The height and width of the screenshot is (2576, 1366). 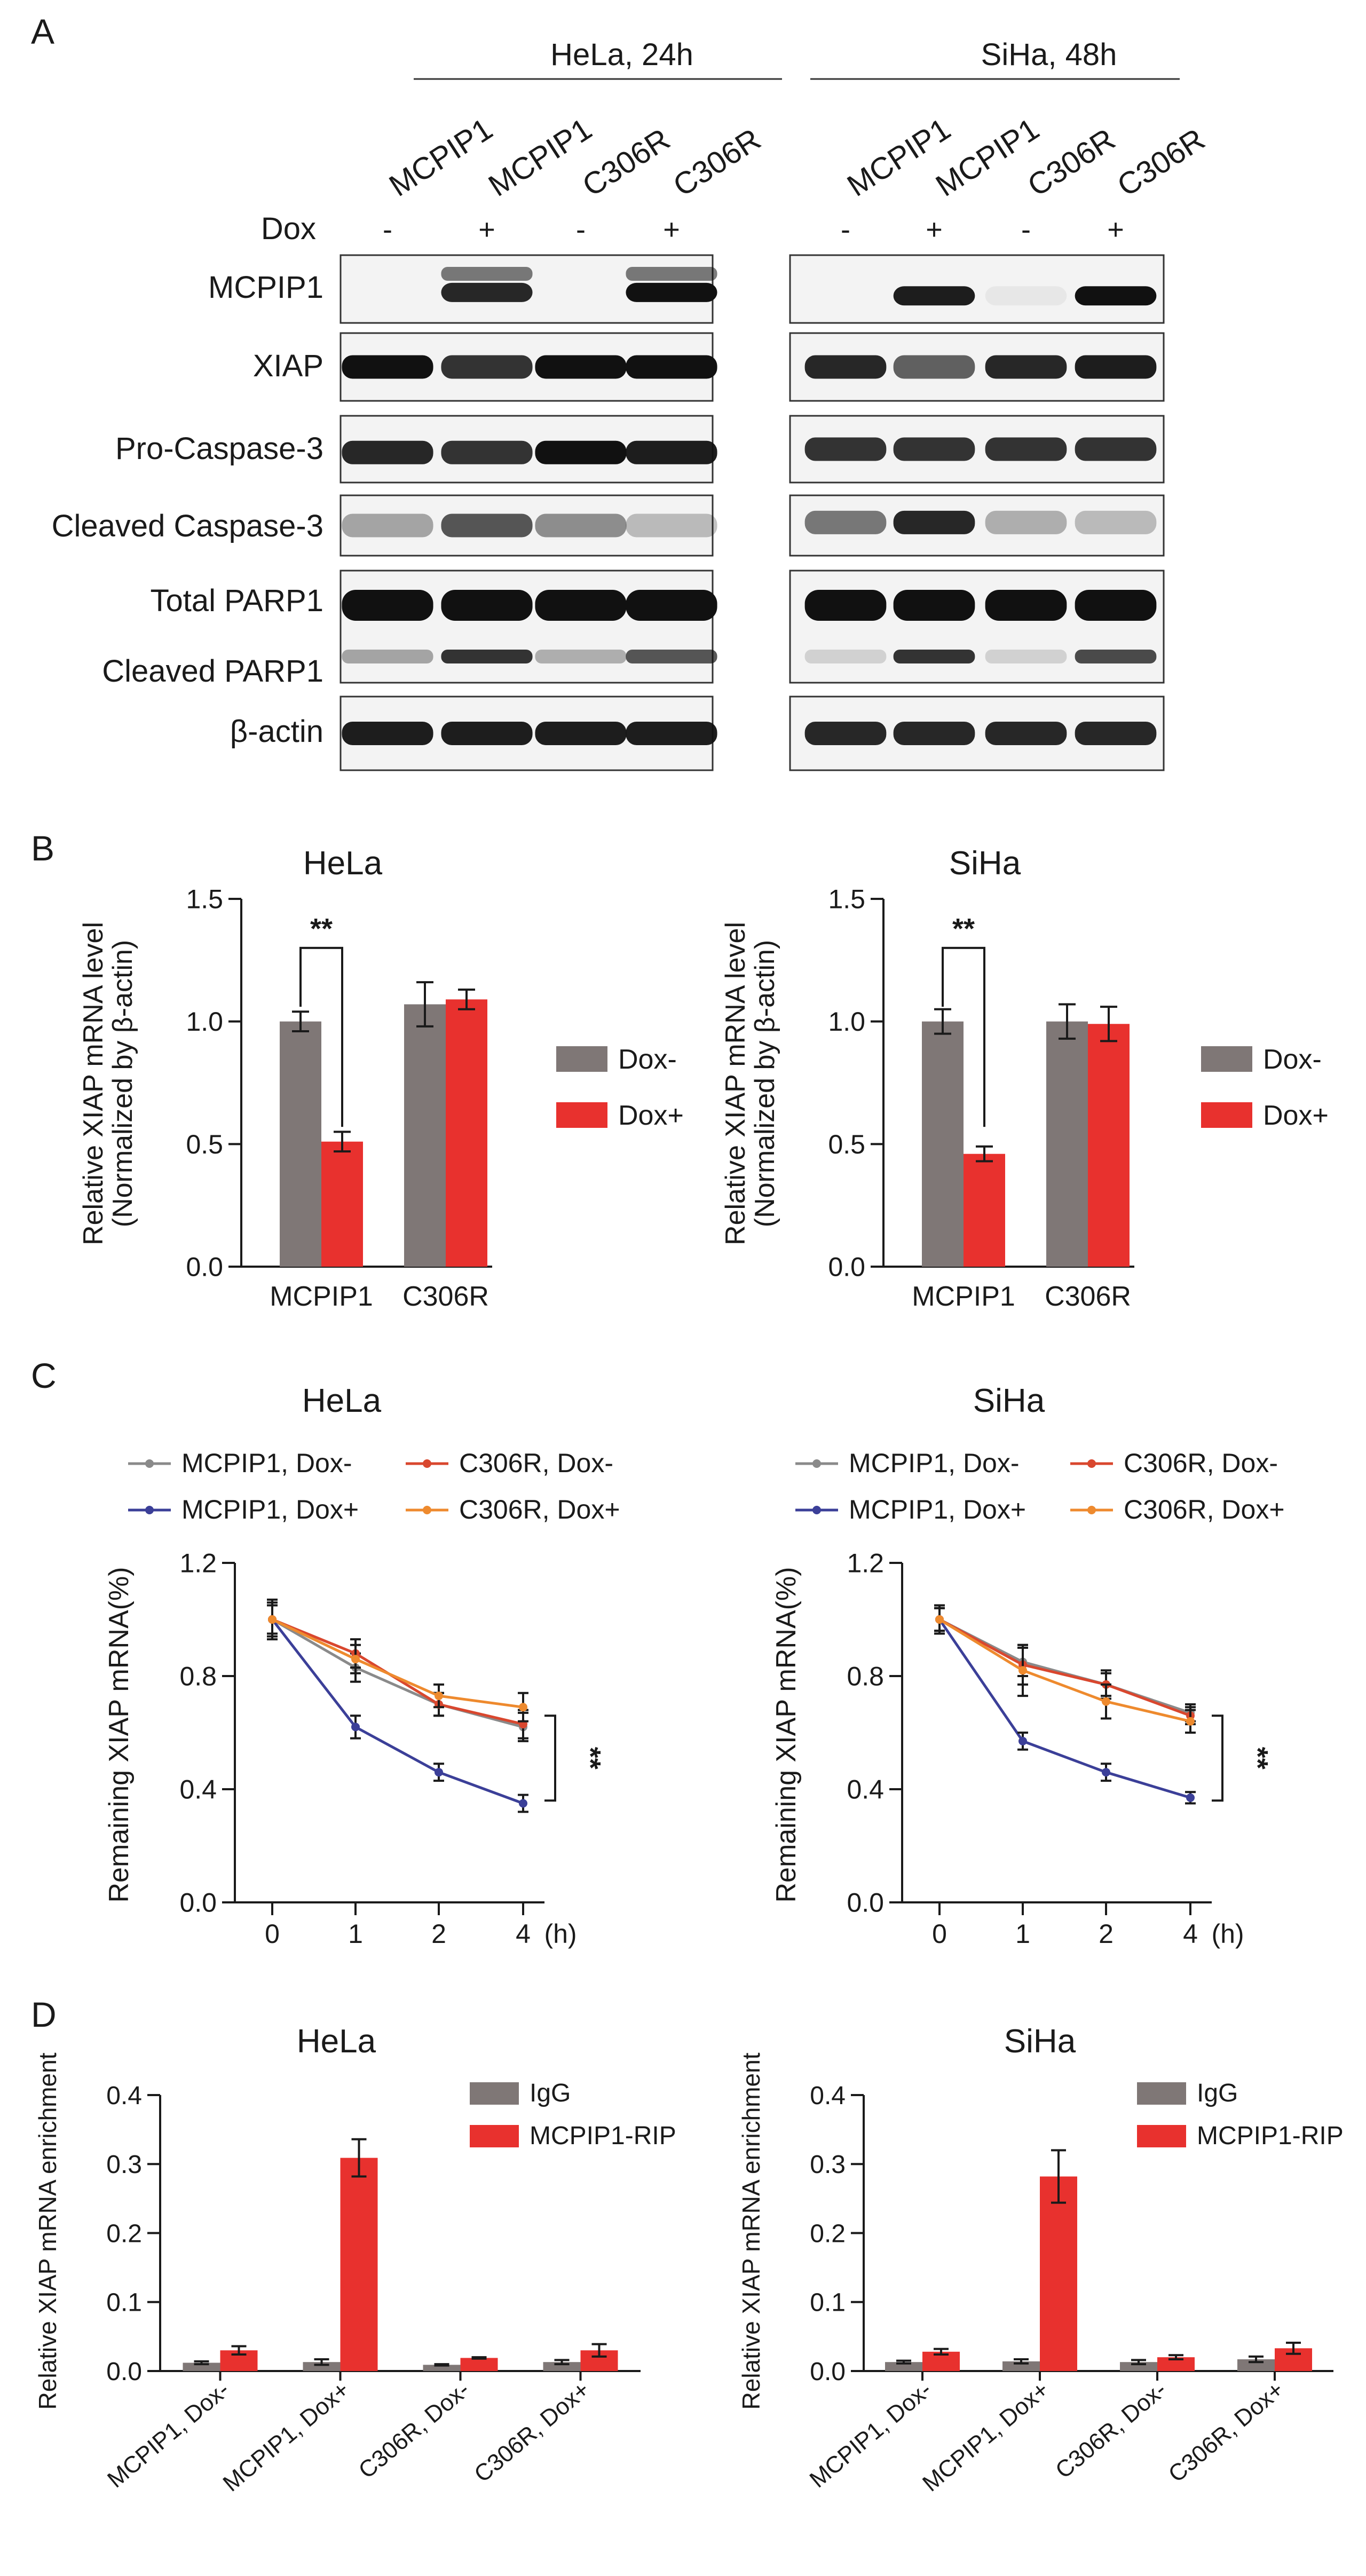 What do you see at coordinates (198, 1677) in the screenshot?
I see `y-tick-label-C-HeLa: 0.8` at bounding box center [198, 1677].